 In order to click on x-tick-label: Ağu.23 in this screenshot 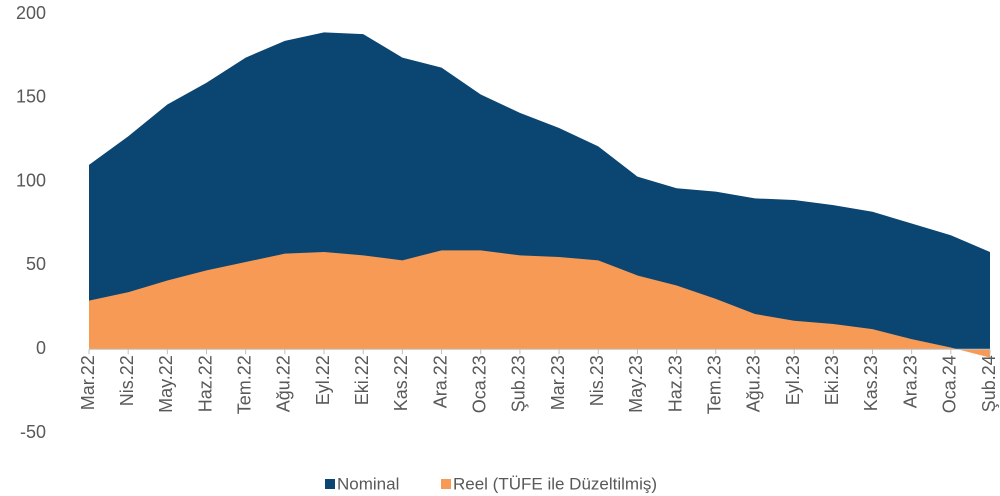, I will do `click(754, 383)`.